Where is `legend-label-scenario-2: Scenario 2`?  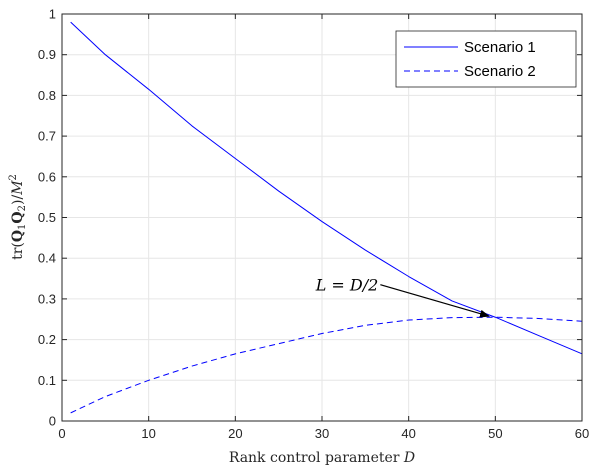 legend-label-scenario-2: Scenario 2 is located at coordinates (500, 71).